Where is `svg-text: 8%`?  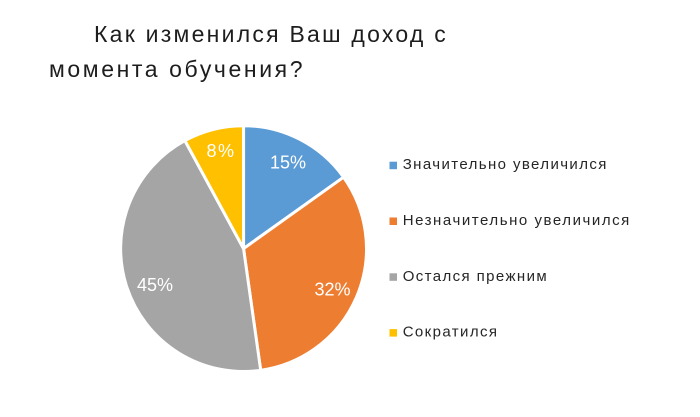
svg-text: 8% is located at coordinates (220, 151).